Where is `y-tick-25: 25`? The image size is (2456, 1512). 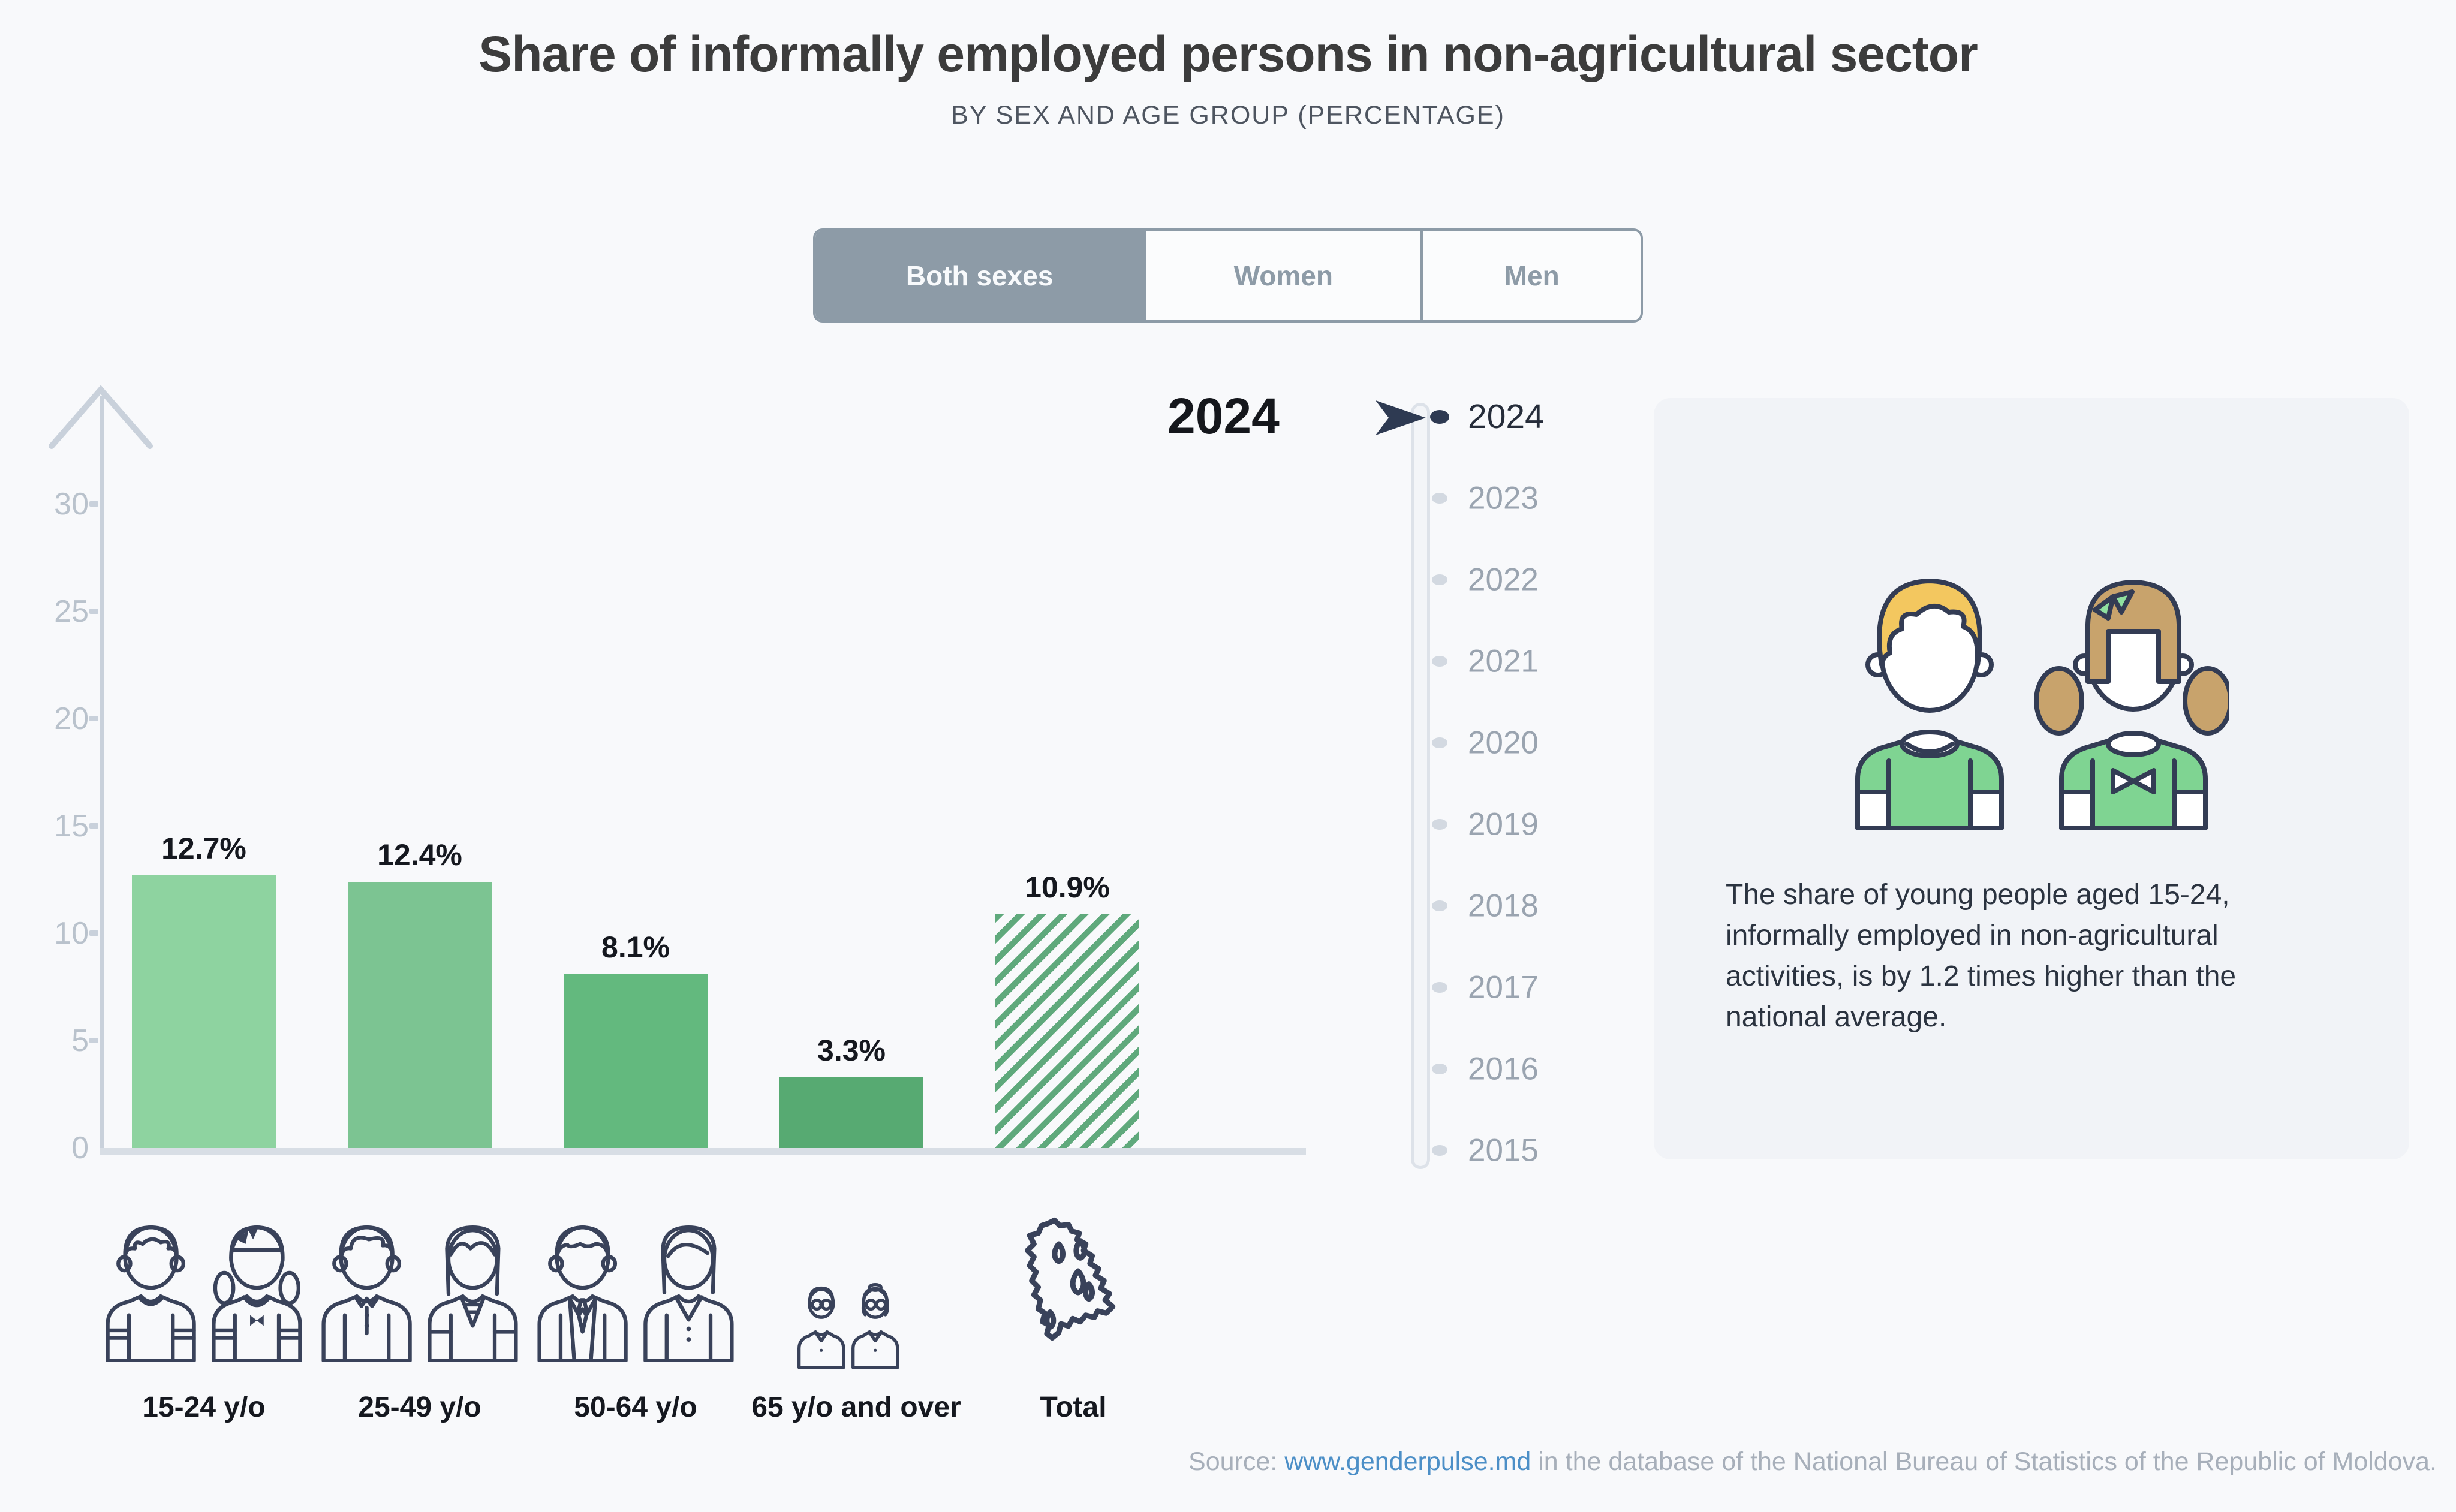
y-tick-25: 25 is located at coordinates (71, 611).